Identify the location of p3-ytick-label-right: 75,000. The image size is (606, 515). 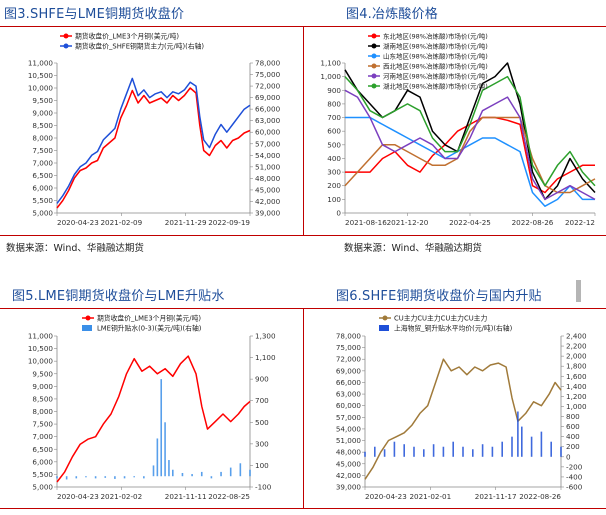
(268, 74).